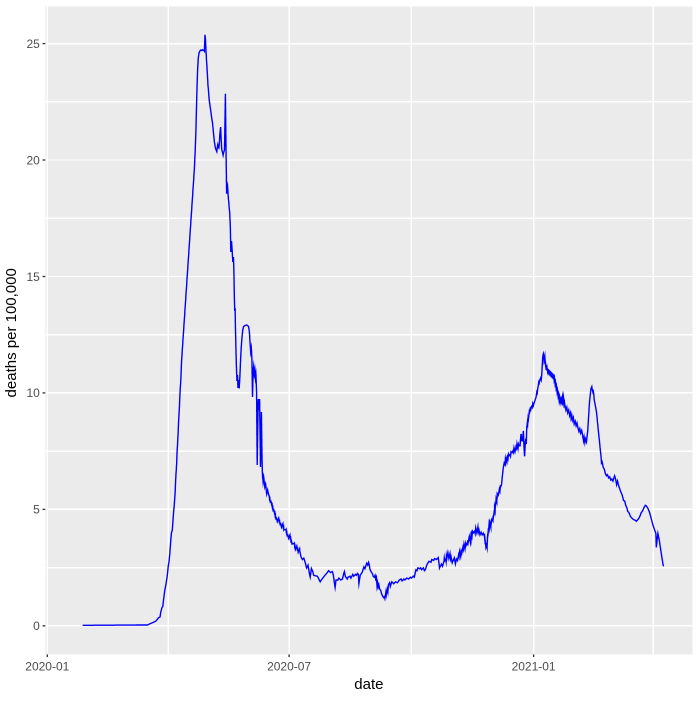  I want to click on svg-text: 10, so click(33, 393).